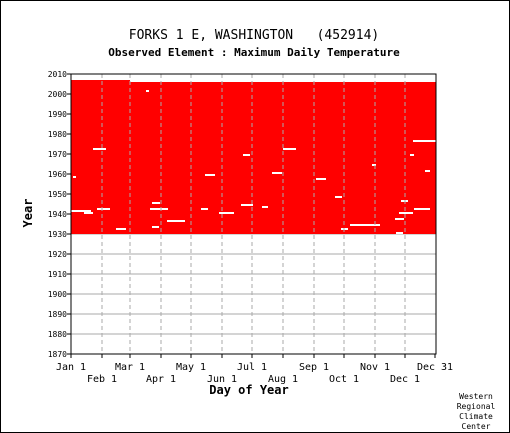 The height and width of the screenshot is (433, 510). What do you see at coordinates (435, 367) in the screenshot?
I see `x-tick-label: Dec 31` at bounding box center [435, 367].